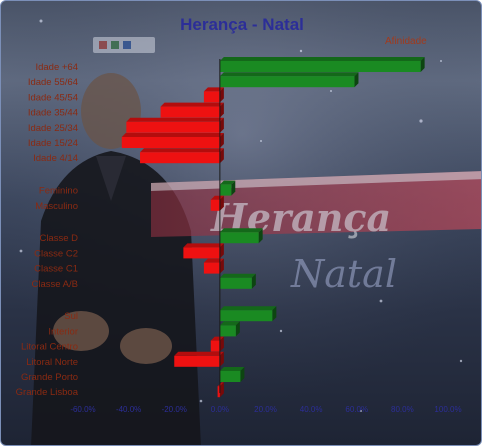 The width and height of the screenshot is (482, 446). What do you see at coordinates (201, 253) in the screenshot?
I see `bar-classe-c2` at bounding box center [201, 253].